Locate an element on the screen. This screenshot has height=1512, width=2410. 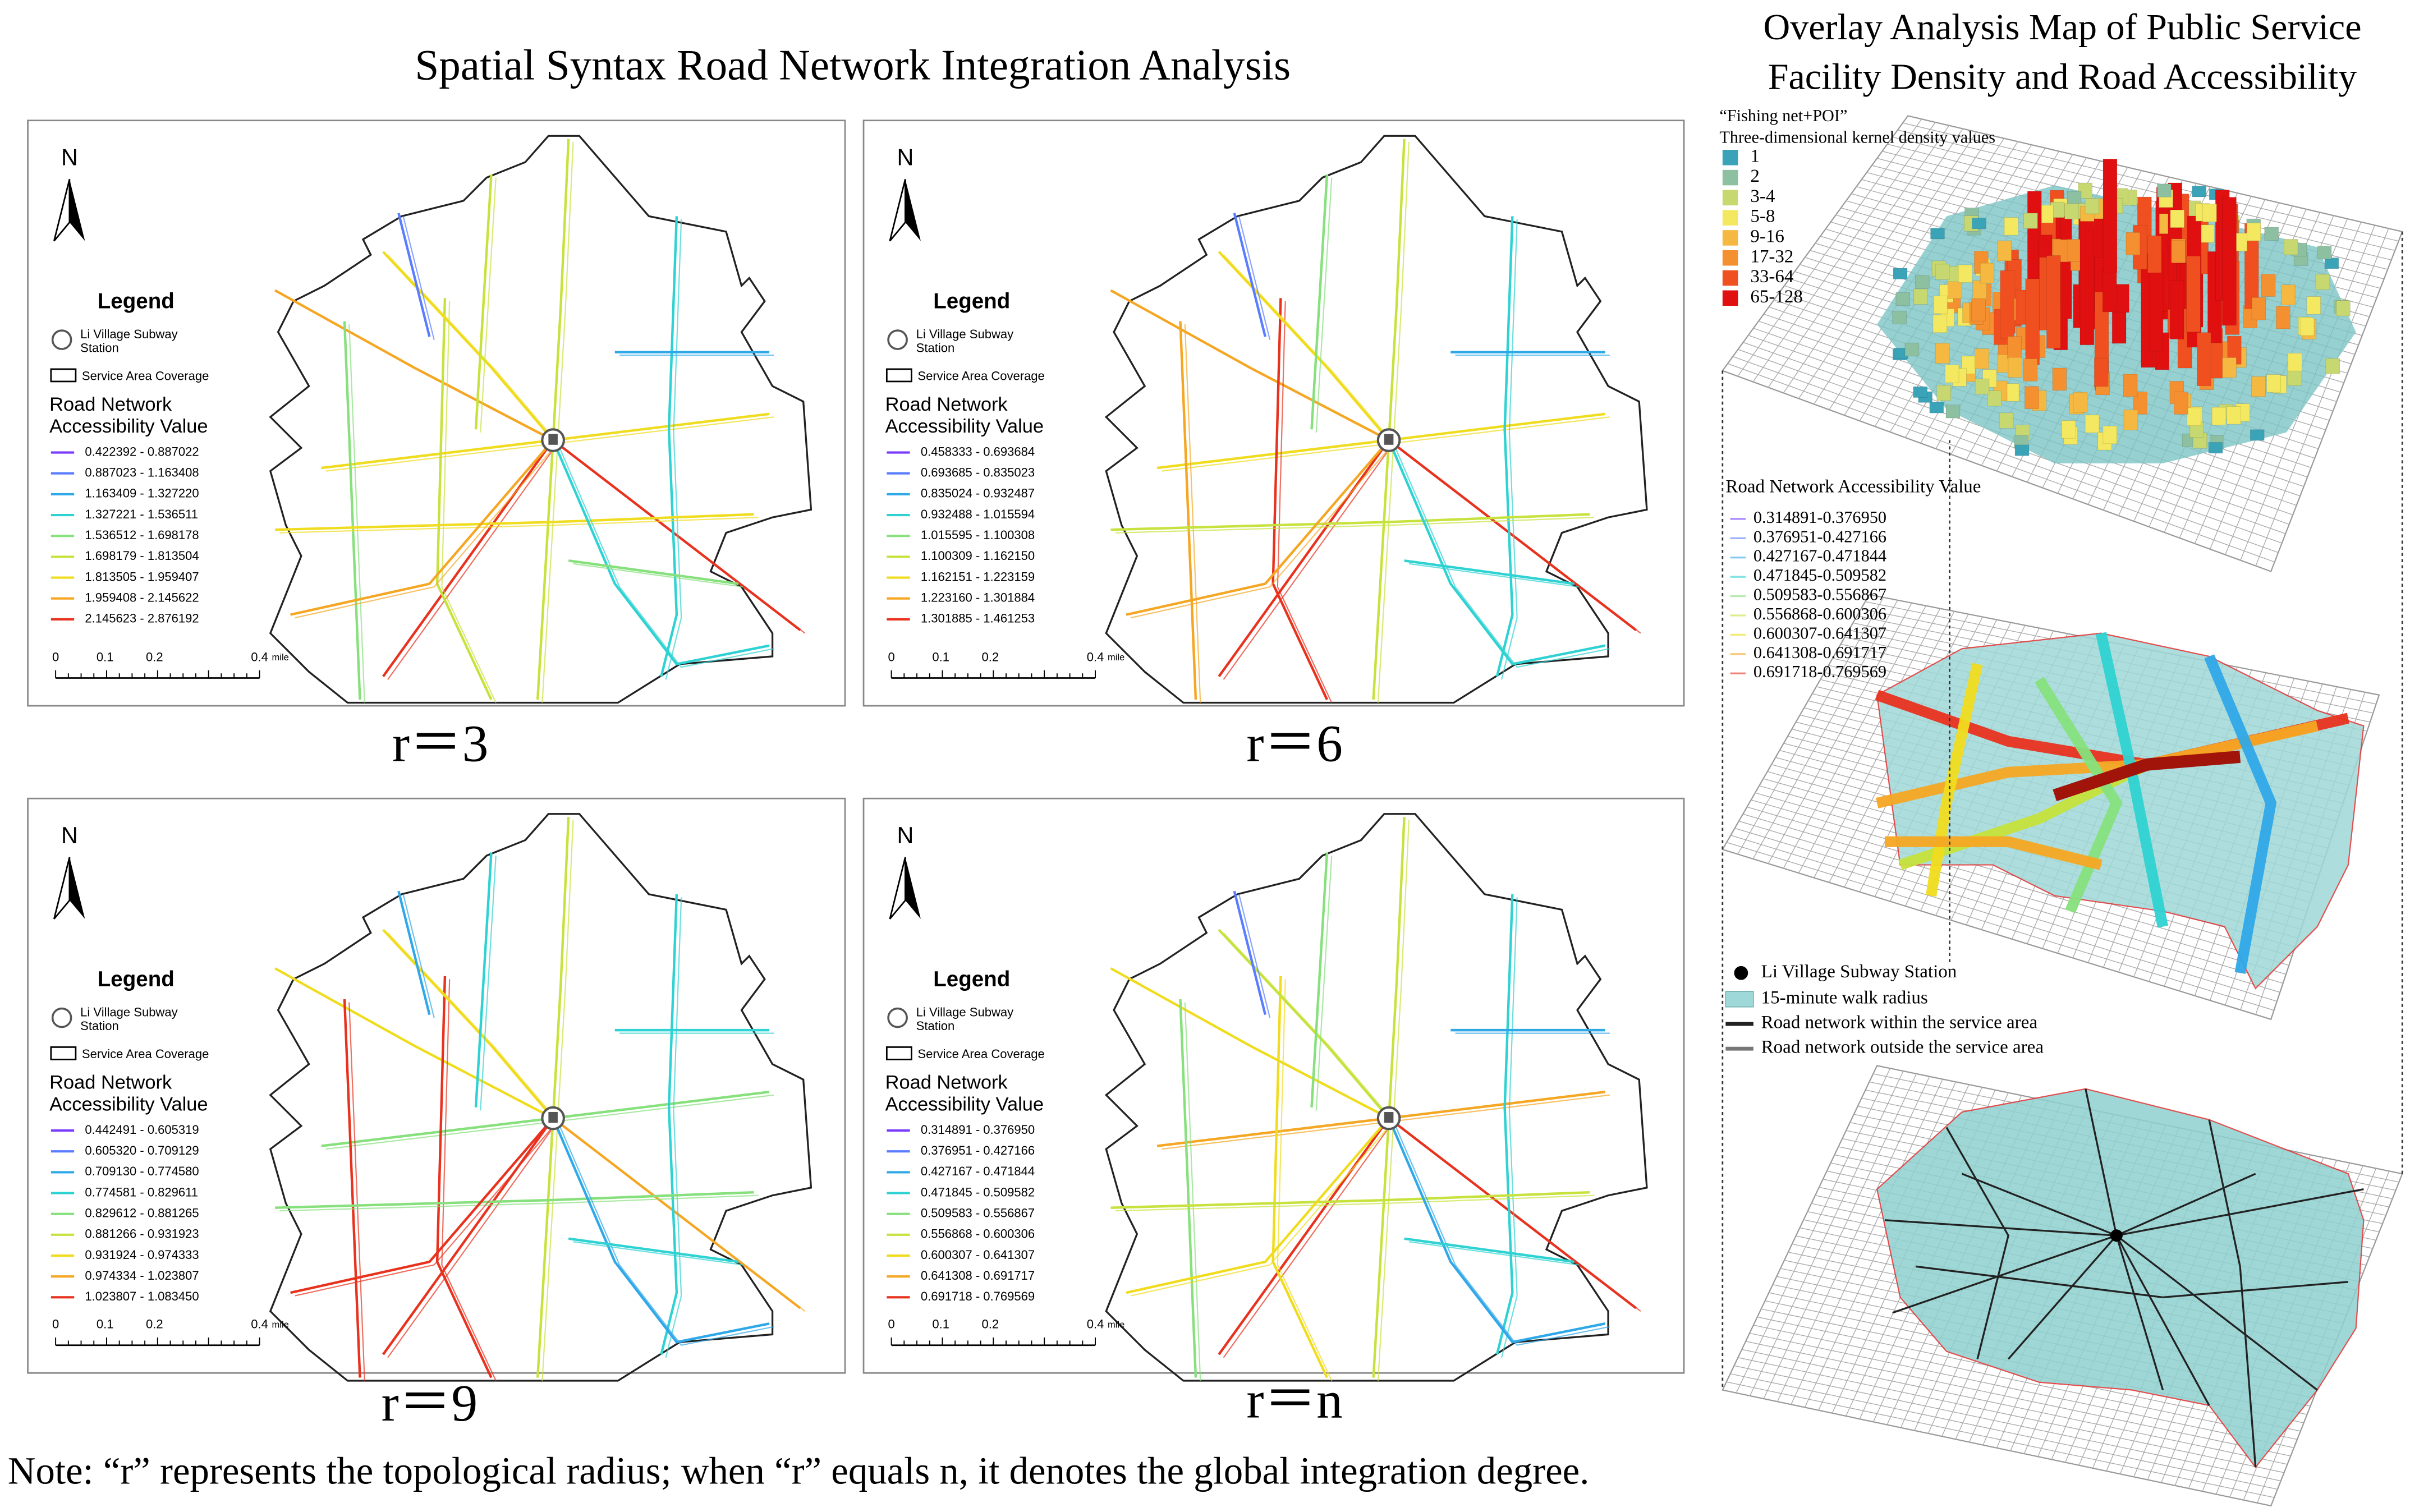
legend-range: 0.931924 - 0.974333 is located at coordinates (142, 1255).